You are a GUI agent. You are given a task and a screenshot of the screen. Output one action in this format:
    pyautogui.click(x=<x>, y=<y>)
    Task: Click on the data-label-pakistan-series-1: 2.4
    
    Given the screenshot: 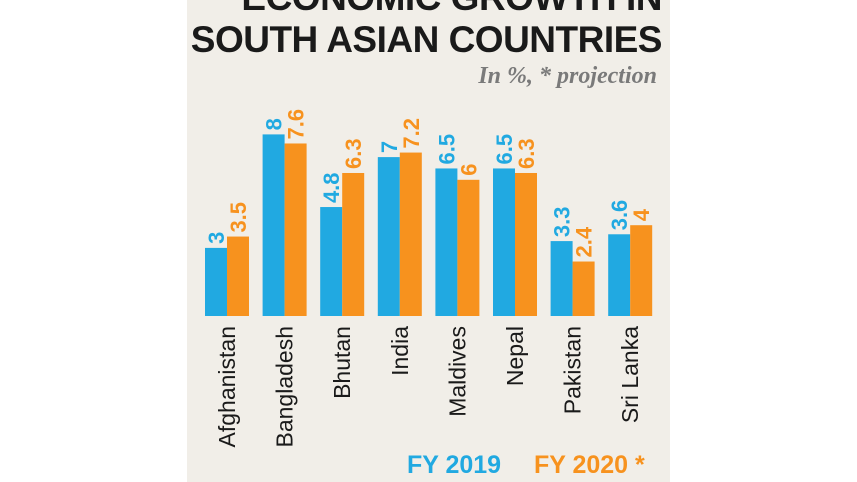 What is the action you would take?
    pyautogui.click(x=584, y=241)
    